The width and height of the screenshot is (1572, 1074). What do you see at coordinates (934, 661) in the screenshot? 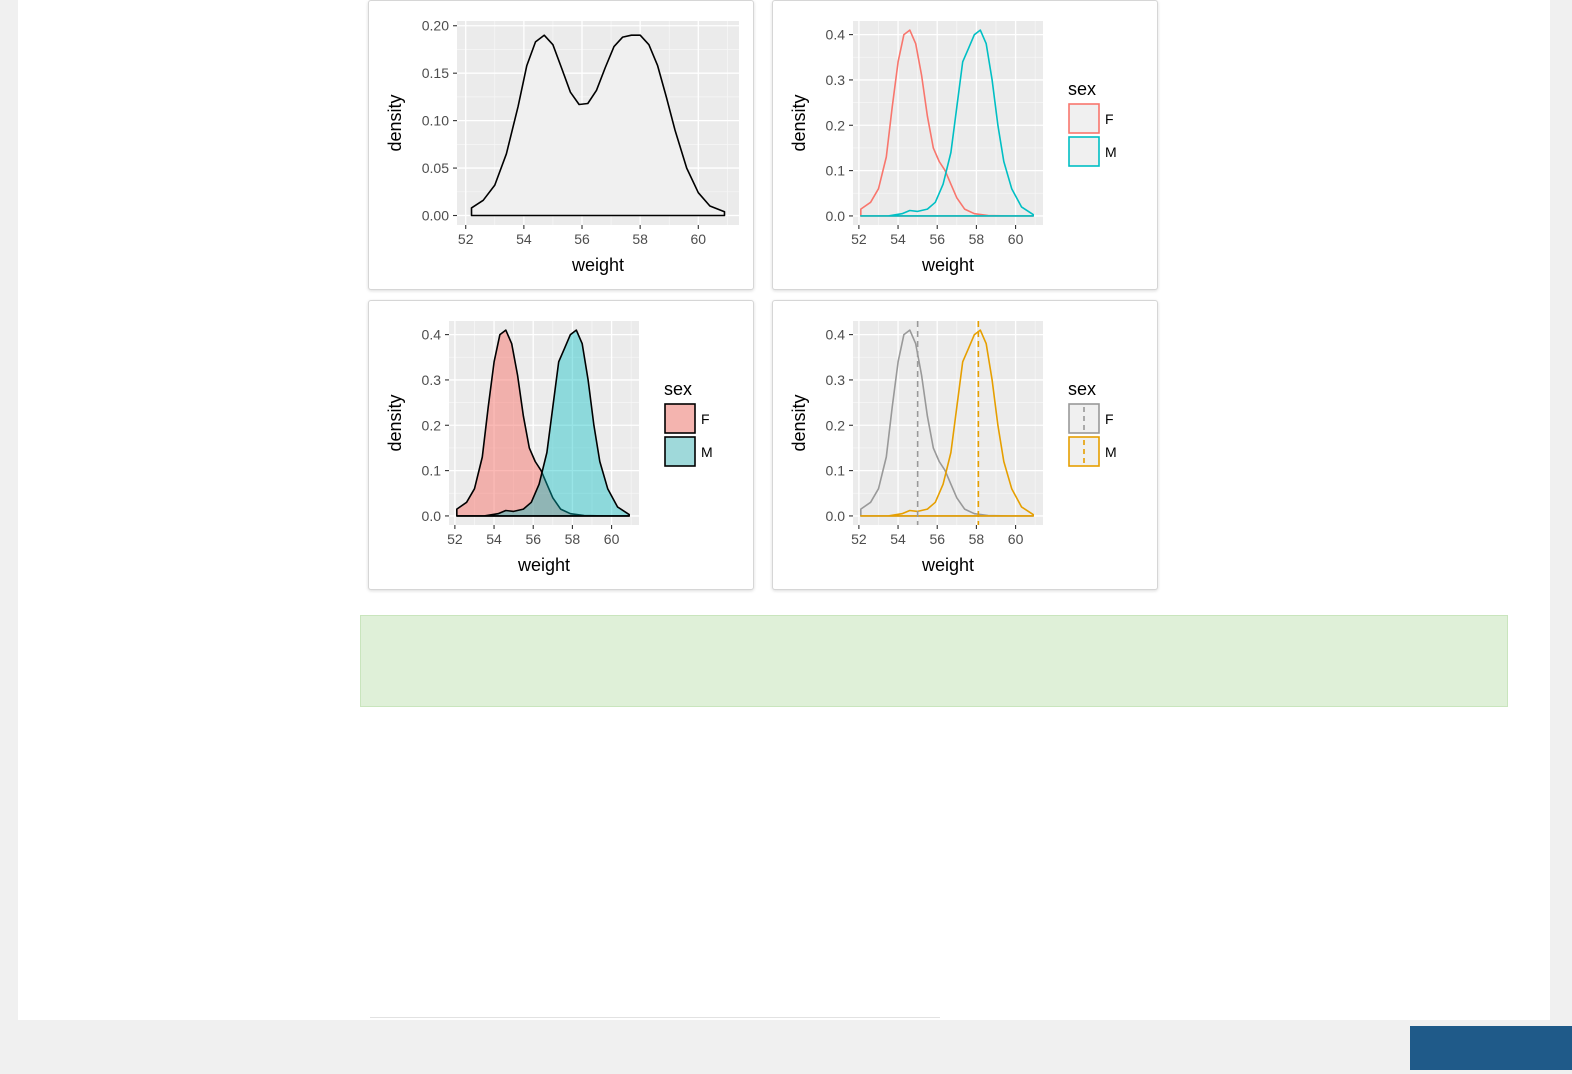
I see `success-message-box` at bounding box center [934, 661].